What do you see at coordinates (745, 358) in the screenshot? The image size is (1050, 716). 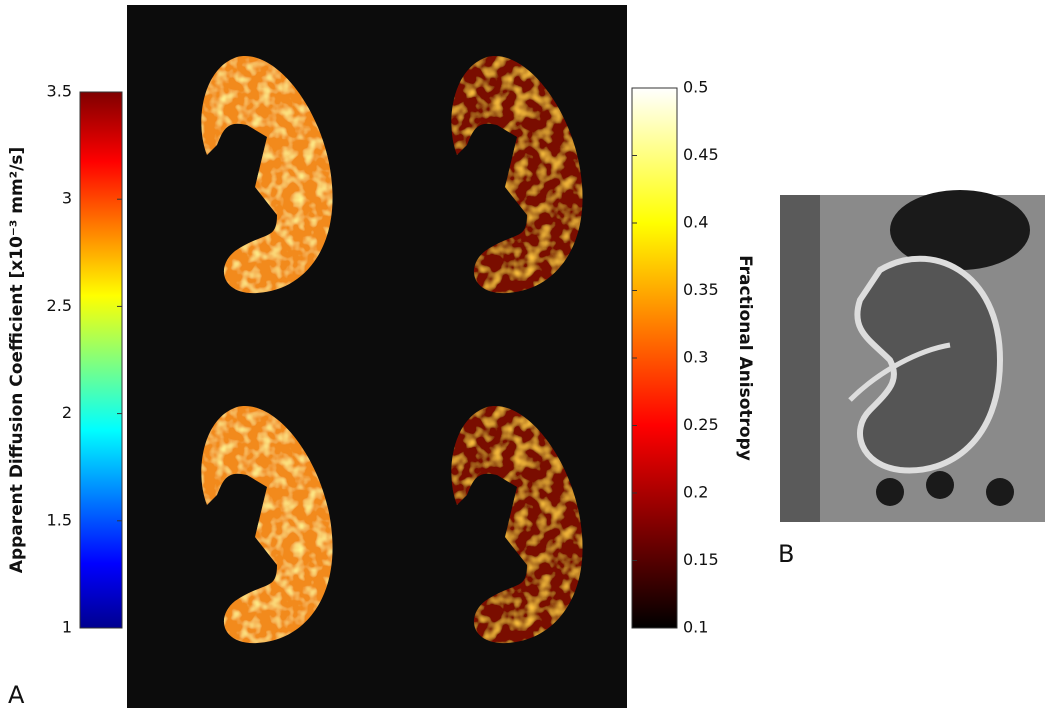 I see `colorbar-label: Fractional Anisotropy` at bounding box center [745, 358].